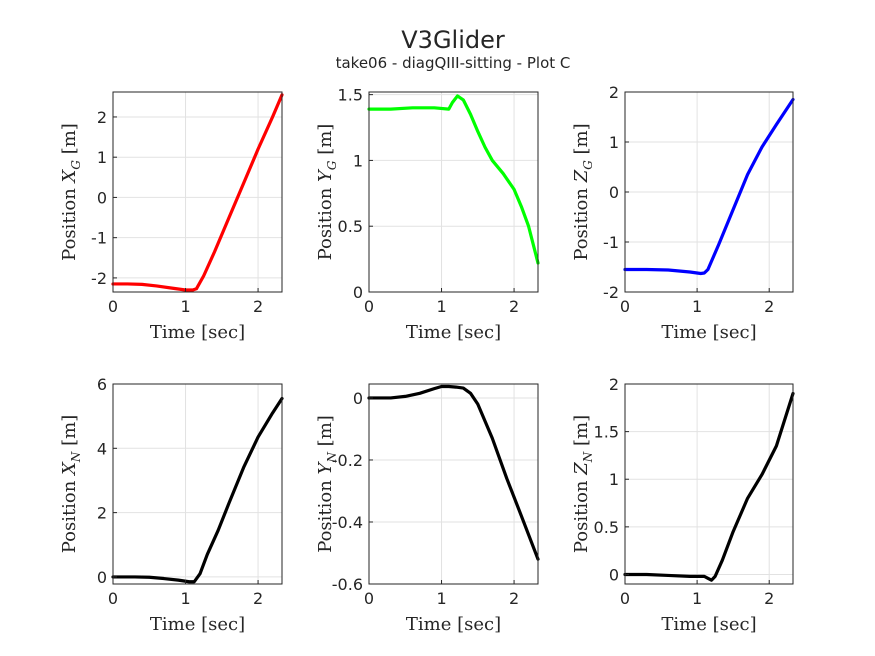 This screenshot has width=875, height=656. Describe the element at coordinates (327, 484) in the screenshot. I see `y-axis-label: Position YN [m]` at that location.